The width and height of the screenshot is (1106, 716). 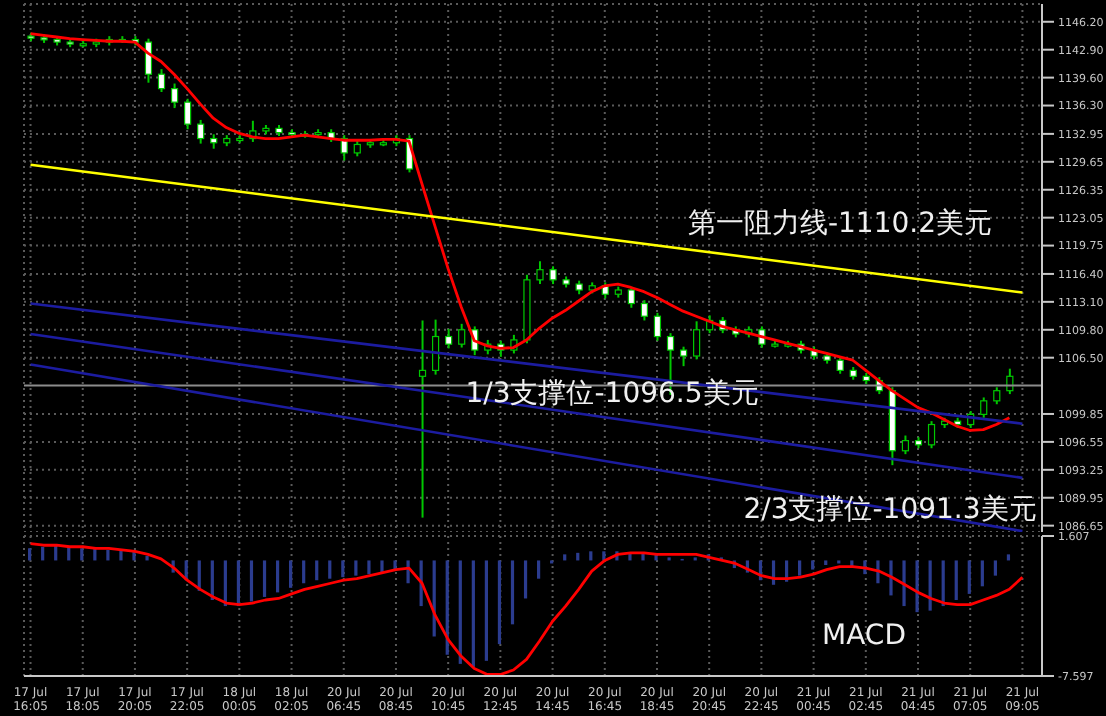 What do you see at coordinates (864, 636) in the screenshot?
I see `annotation: MACD` at bounding box center [864, 636].